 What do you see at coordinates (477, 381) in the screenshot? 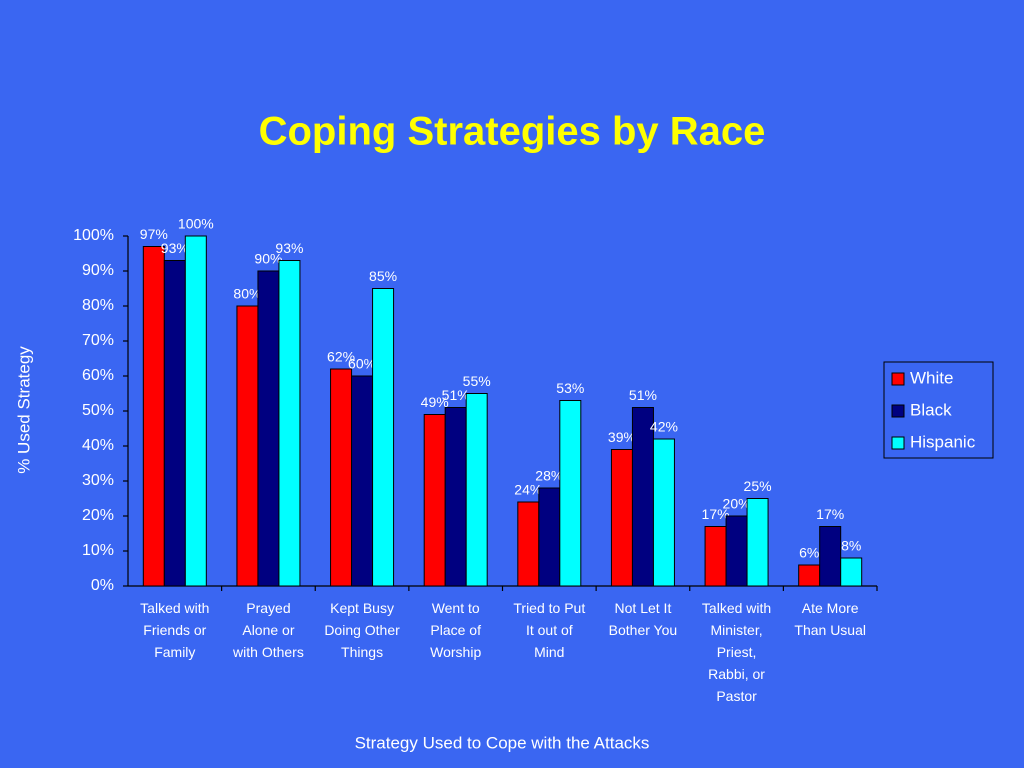
I see `value-label: 55%` at bounding box center [477, 381].